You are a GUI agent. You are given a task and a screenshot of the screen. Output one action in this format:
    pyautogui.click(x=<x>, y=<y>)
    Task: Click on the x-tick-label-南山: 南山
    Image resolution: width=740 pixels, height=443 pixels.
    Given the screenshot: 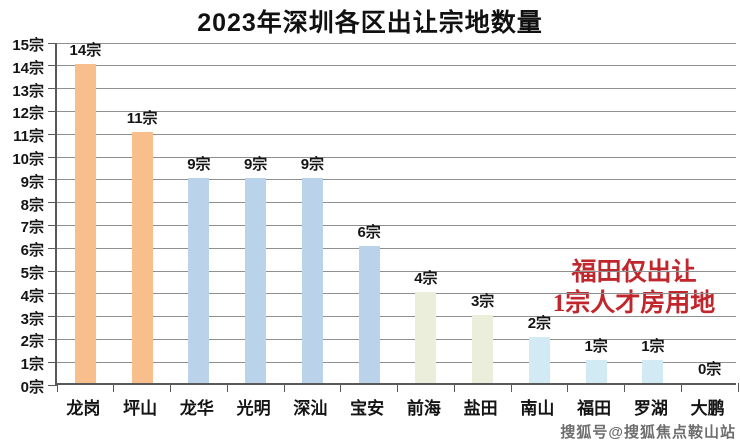 What is the action you would take?
    pyautogui.click(x=537, y=408)
    